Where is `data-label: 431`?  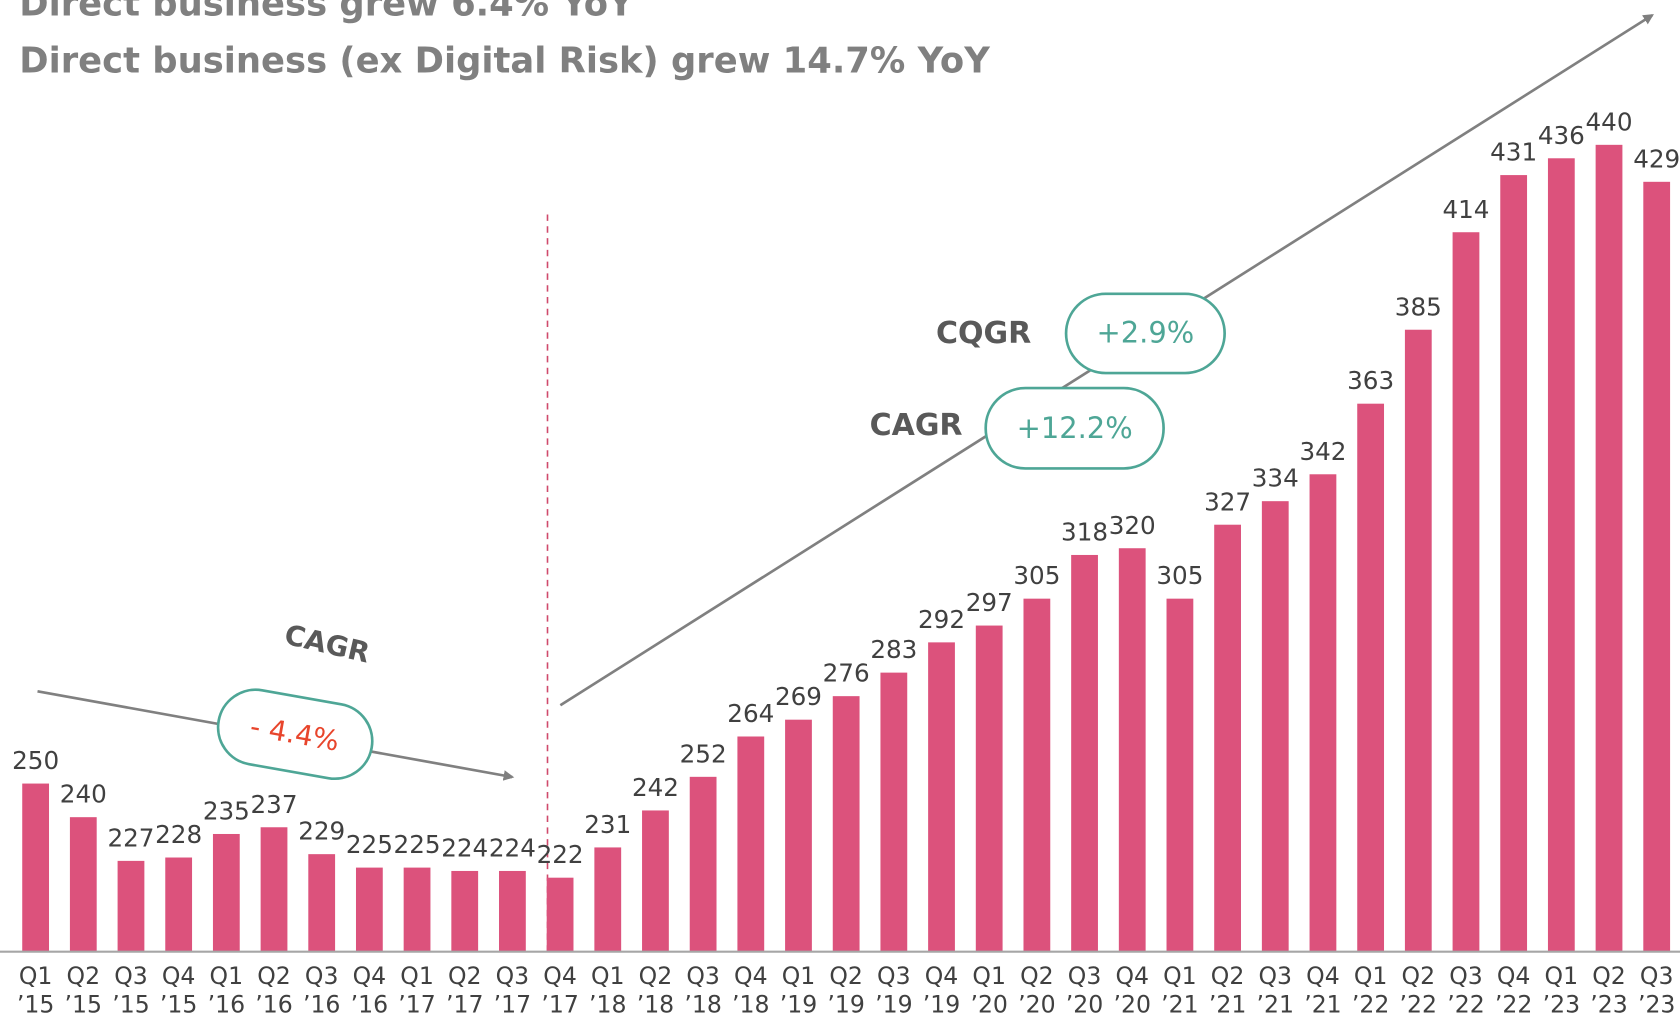 data-label: 431 is located at coordinates (1513, 152).